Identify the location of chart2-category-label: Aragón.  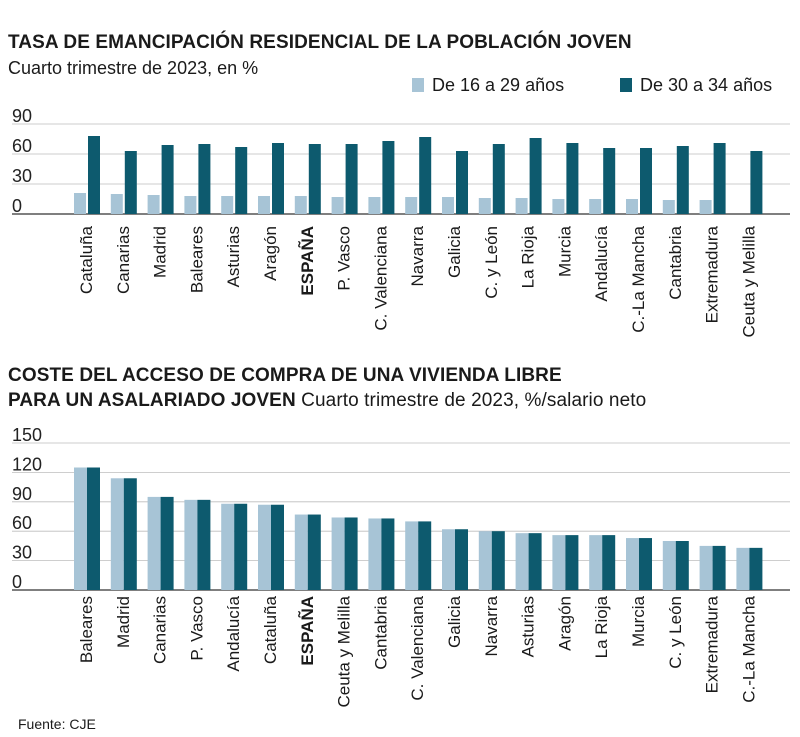
(564, 623).